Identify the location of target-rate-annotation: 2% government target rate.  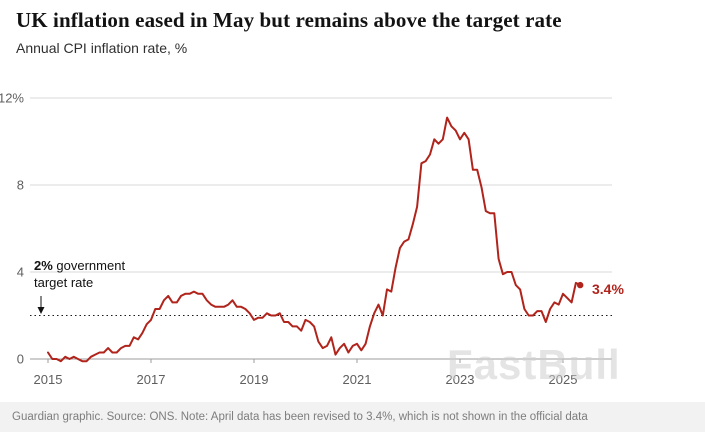
(79, 274).